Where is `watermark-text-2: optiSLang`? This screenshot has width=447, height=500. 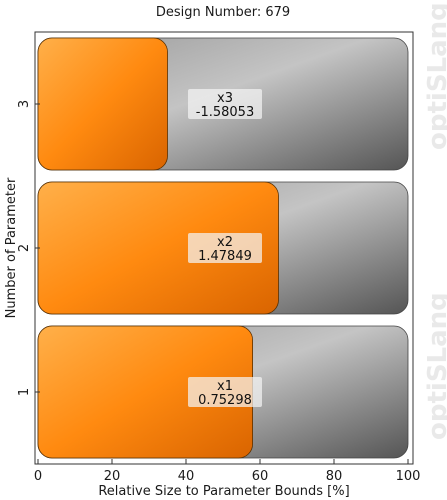
watermark-text-2: optiSLang is located at coordinates (435, 366).